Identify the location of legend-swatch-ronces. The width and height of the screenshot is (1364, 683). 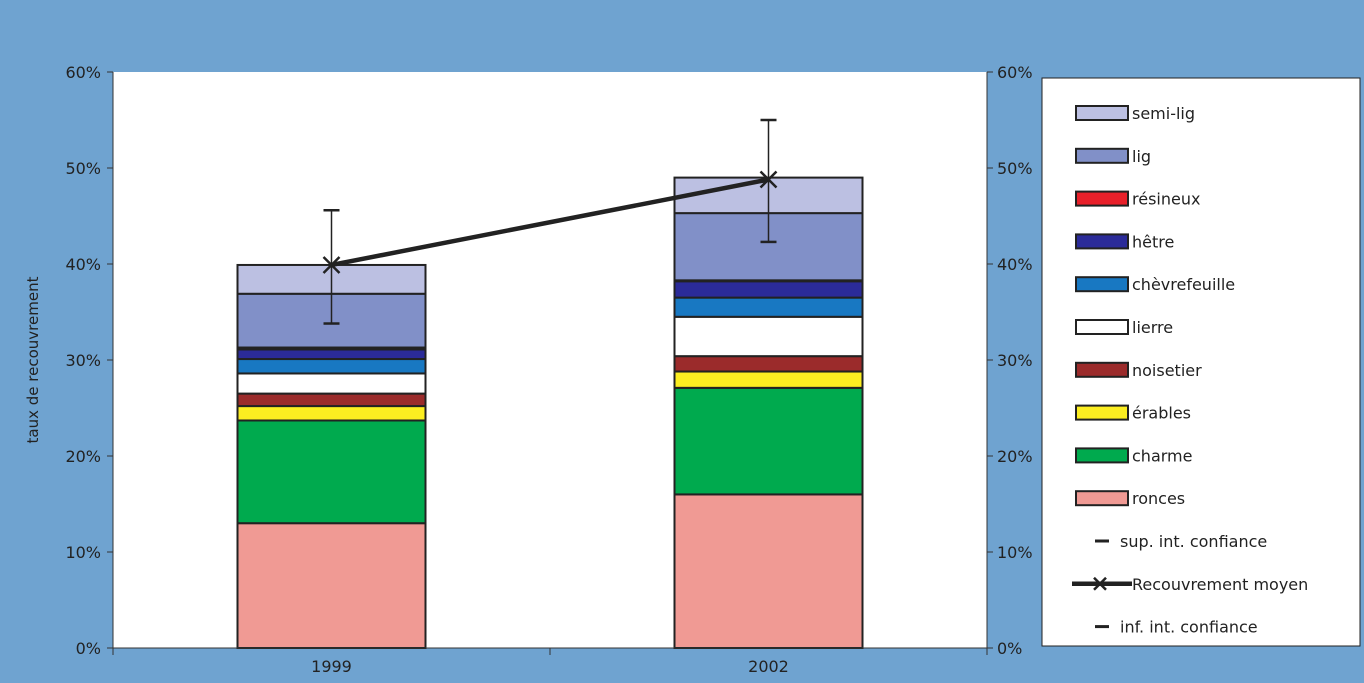
(1102, 498).